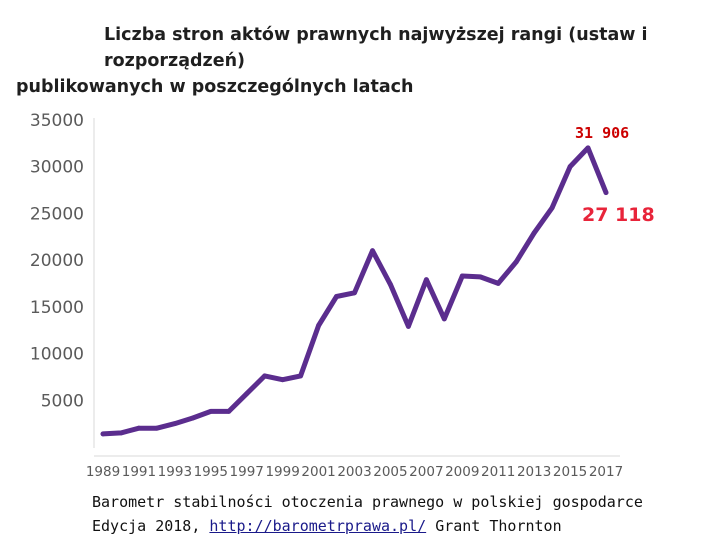 This screenshot has width=720, height=540. Describe the element at coordinates (426, 472) in the screenshot. I see `x-tick-label: 2007` at that location.